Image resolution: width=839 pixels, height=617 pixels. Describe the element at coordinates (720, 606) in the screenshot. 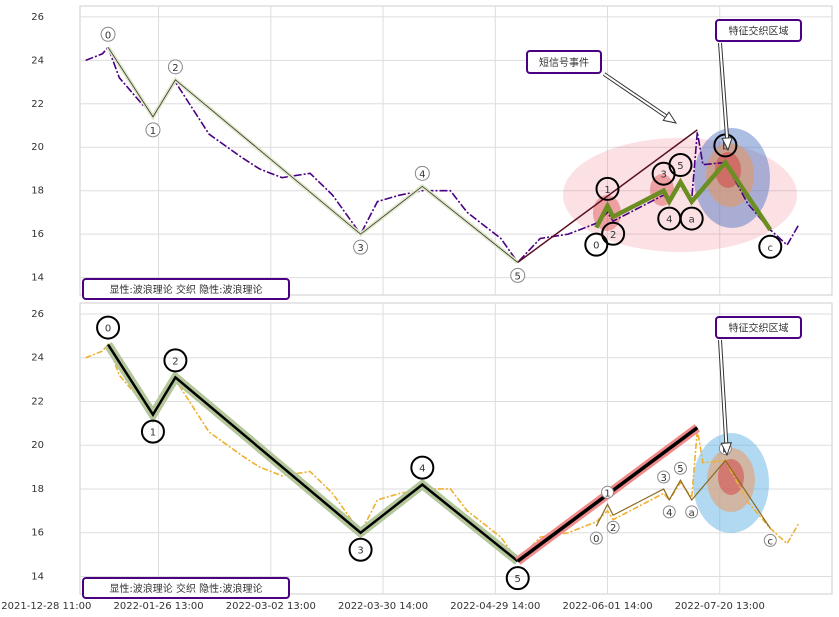

I see `x-tick-label: 2022-07-20 13:00` at that location.